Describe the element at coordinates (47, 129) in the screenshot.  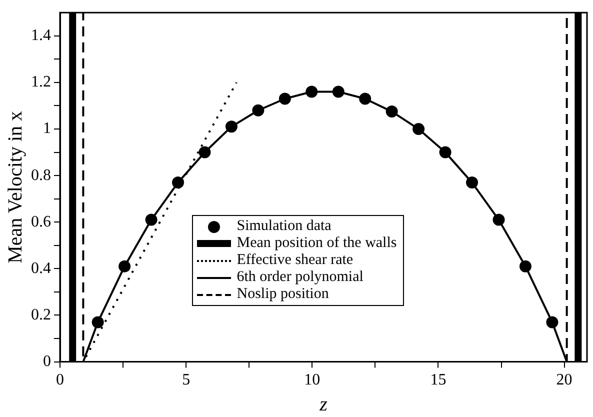
I see `y-tick-label: 1` at that location.